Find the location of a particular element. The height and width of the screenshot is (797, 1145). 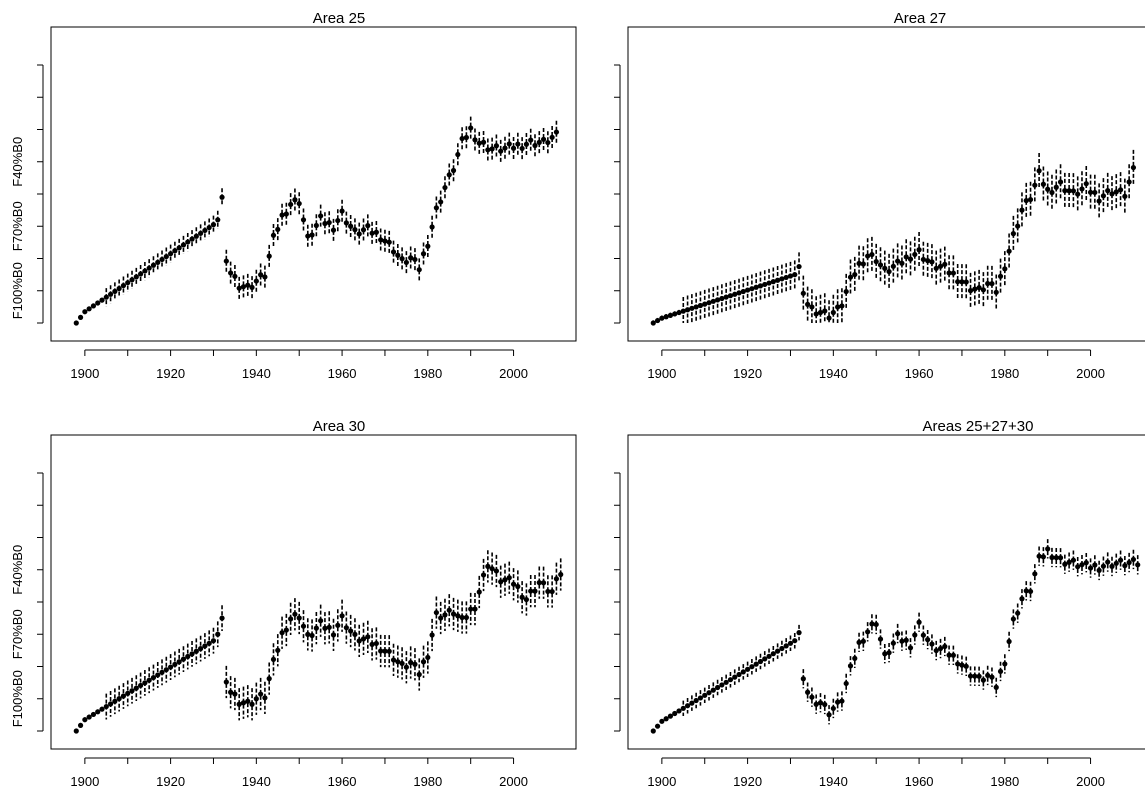

y-axis: F100%B0 F70%B0 F40%B0 is located at coordinates (27, 194).